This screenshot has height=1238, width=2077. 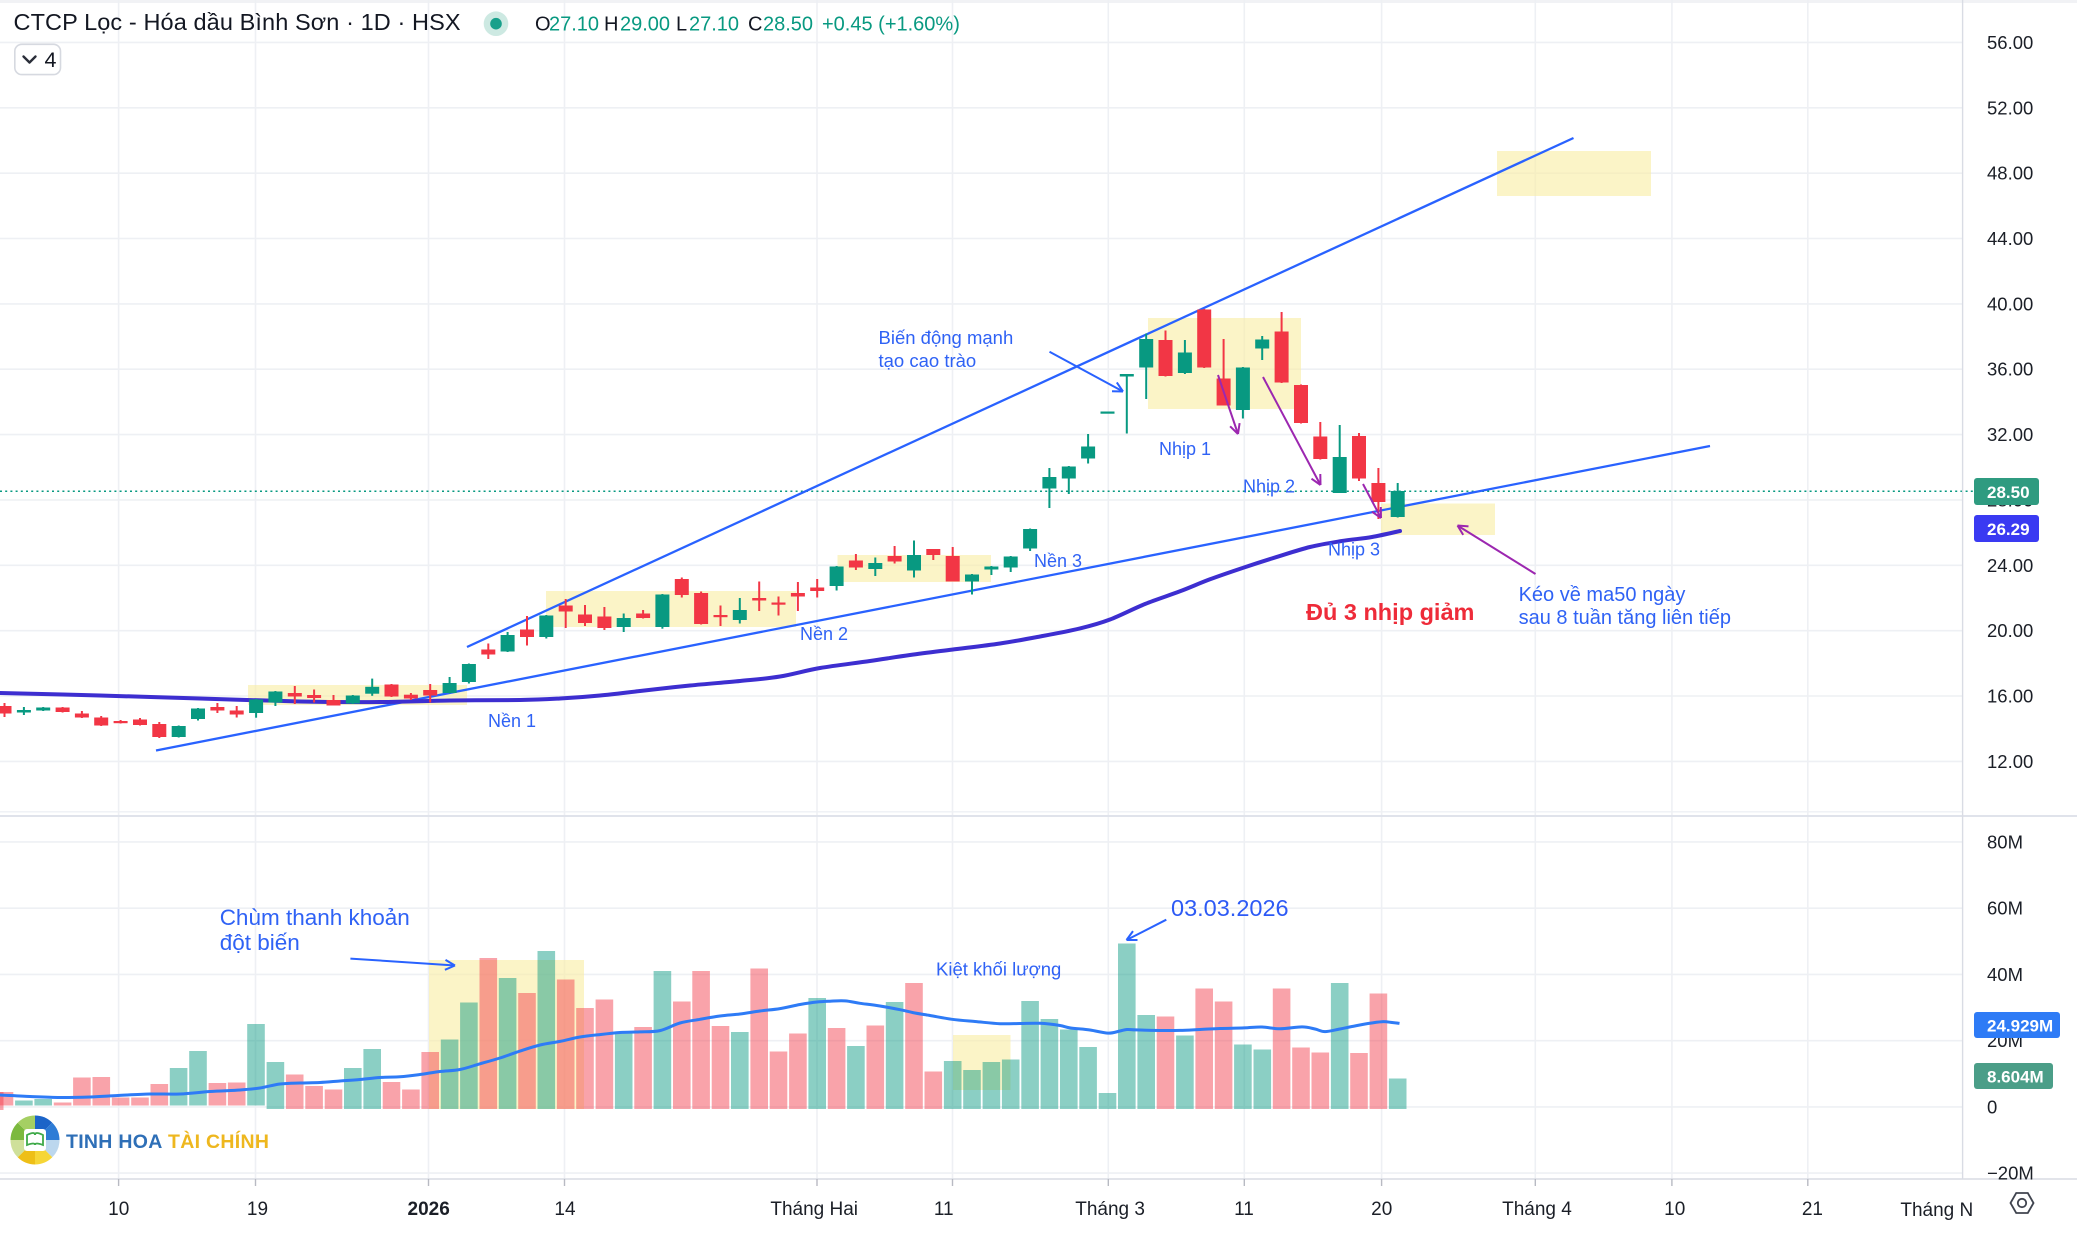 What do you see at coordinates (2010, 238) in the screenshot?
I see `svg-text: 44.00` at bounding box center [2010, 238].